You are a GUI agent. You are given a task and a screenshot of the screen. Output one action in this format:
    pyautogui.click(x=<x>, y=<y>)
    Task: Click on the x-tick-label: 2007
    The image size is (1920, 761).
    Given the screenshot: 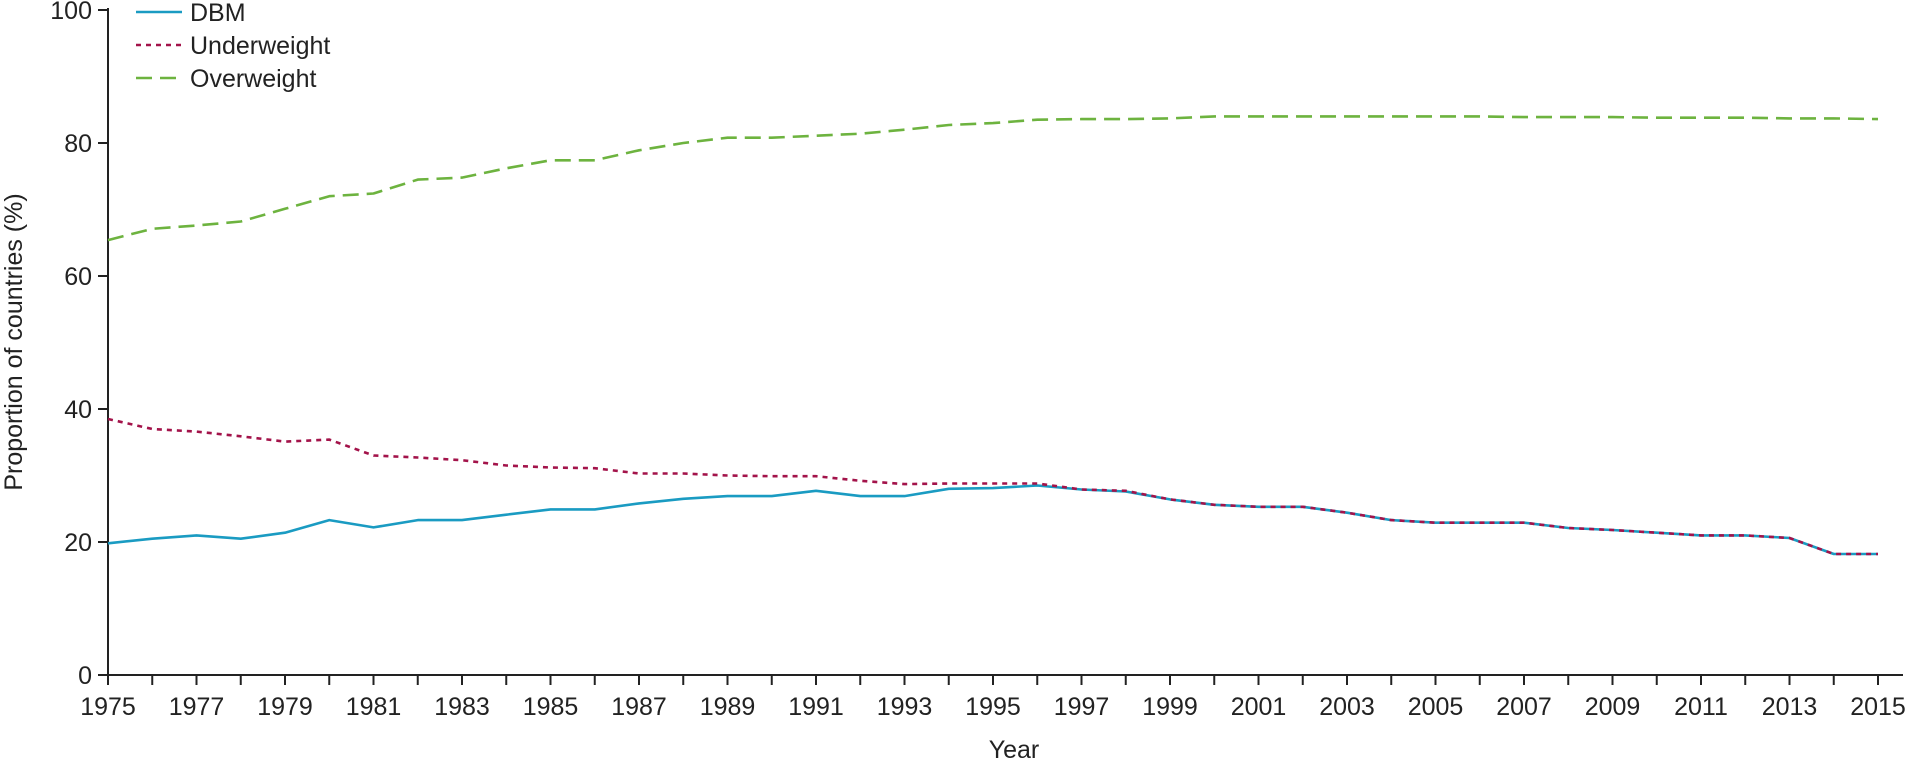 What is the action you would take?
    pyautogui.click(x=1524, y=707)
    